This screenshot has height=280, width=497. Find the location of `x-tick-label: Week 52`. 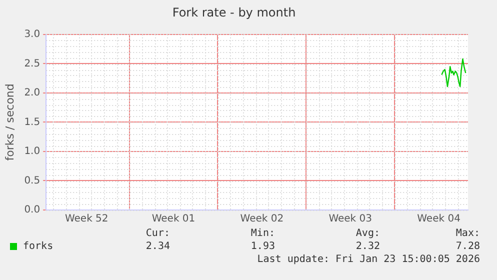

x-tick-label: Week 52 is located at coordinates (86, 219).